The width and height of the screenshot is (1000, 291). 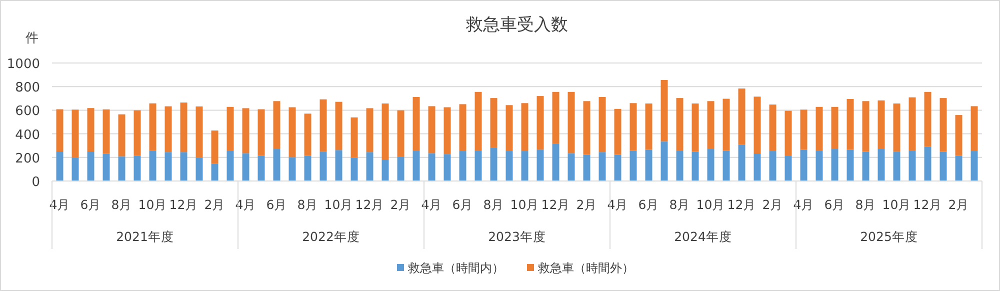 I want to click on y-axis-title: 件, so click(x=32, y=38).